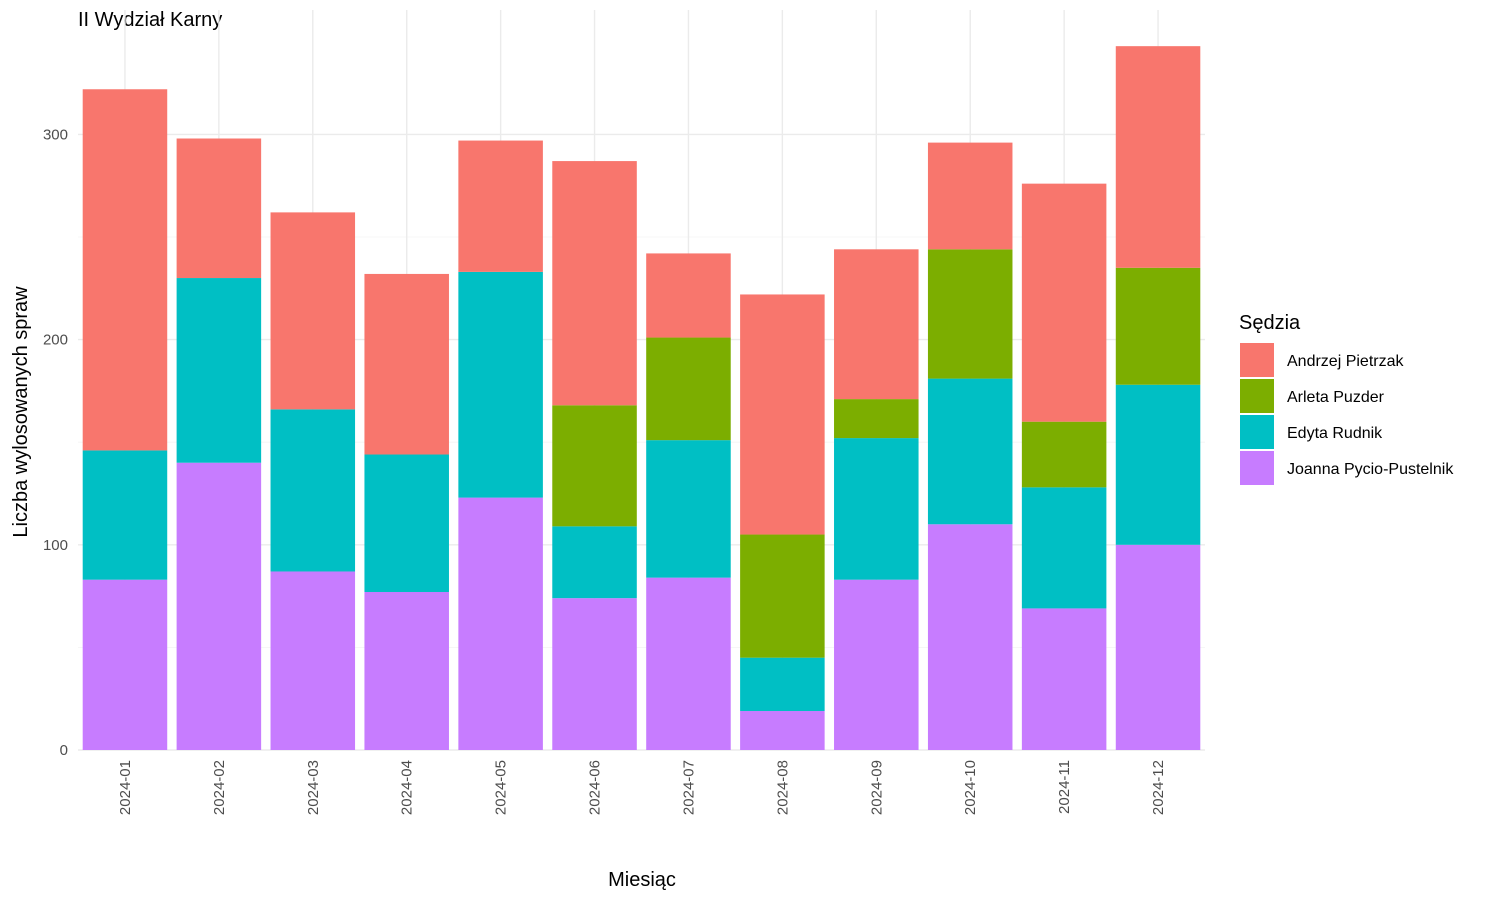 This screenshot has height=900, width=1500. I want to click on y-tick-label: 100, so click(55, 545).